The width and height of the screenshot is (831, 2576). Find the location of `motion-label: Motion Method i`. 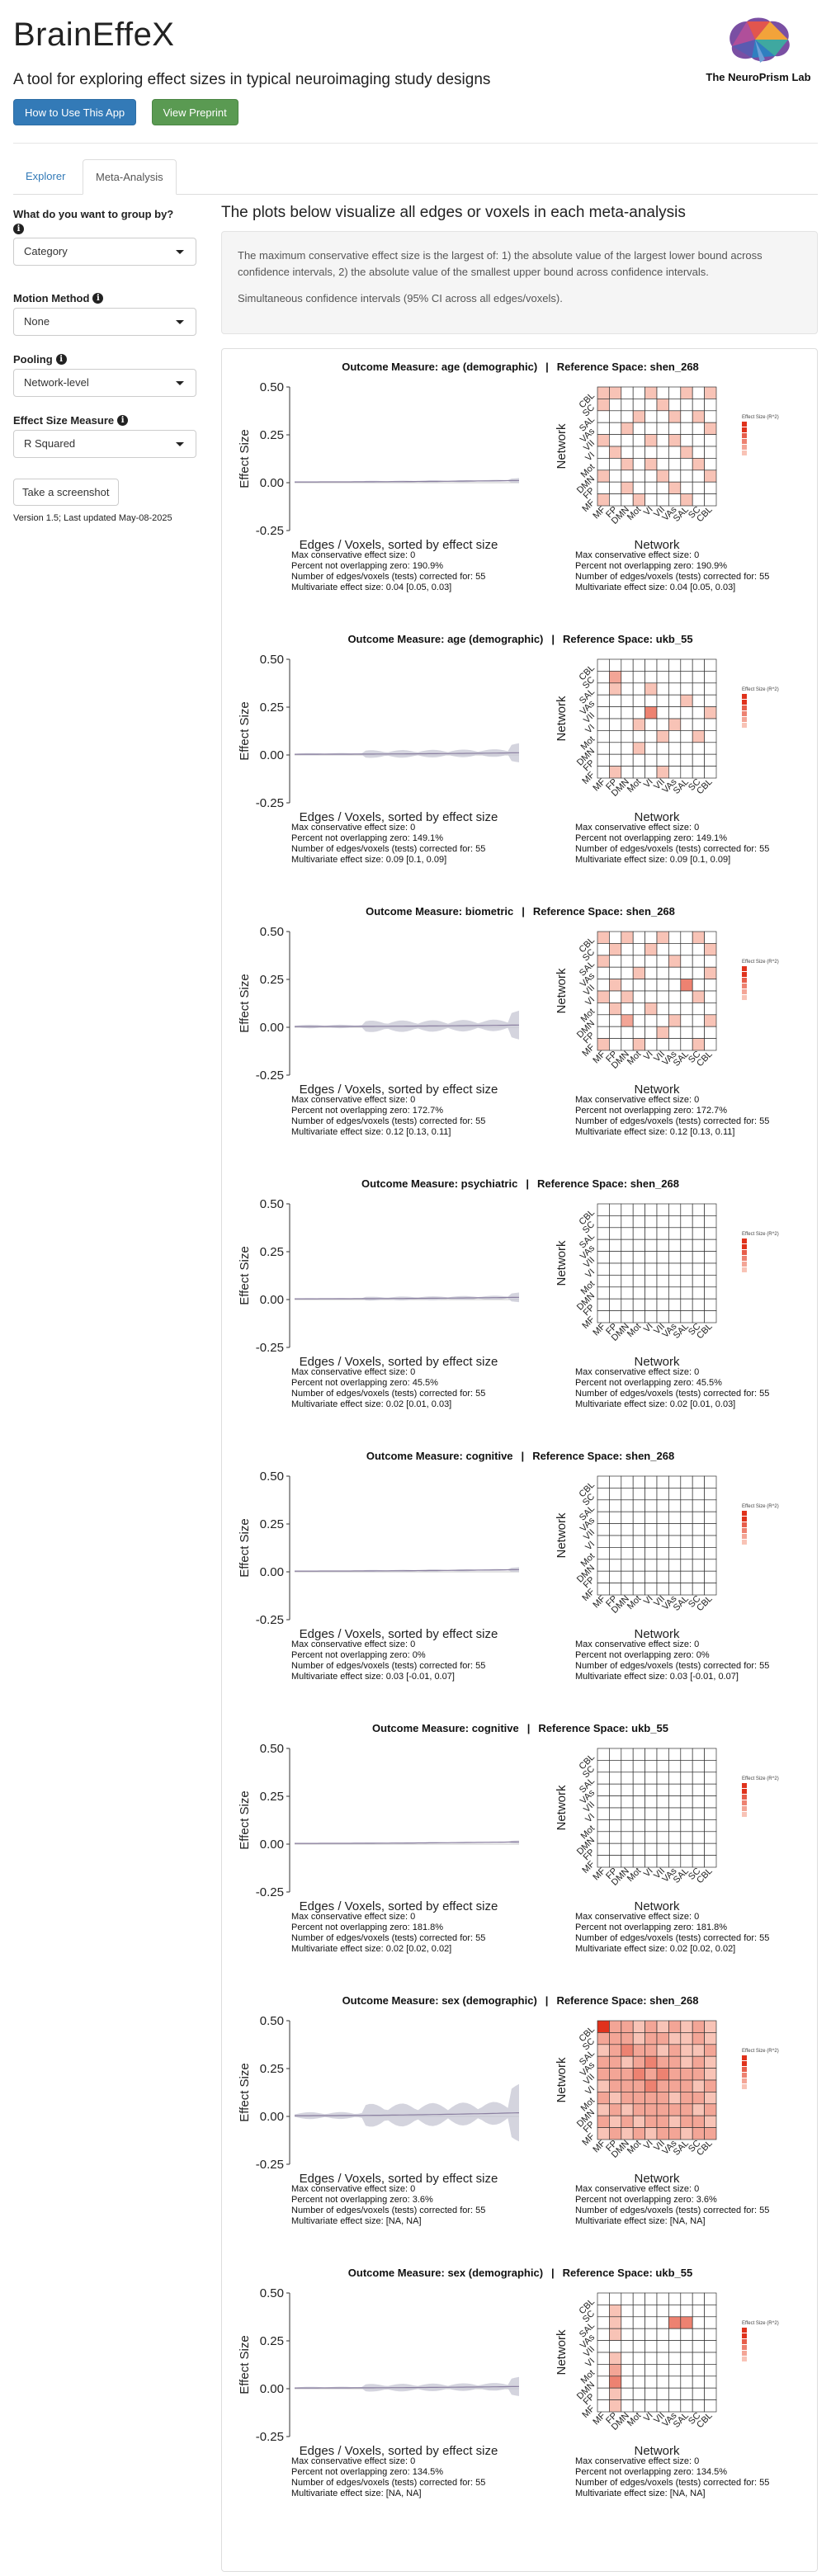

motion-label: Motion Method i is located at coordinates (104, 298).